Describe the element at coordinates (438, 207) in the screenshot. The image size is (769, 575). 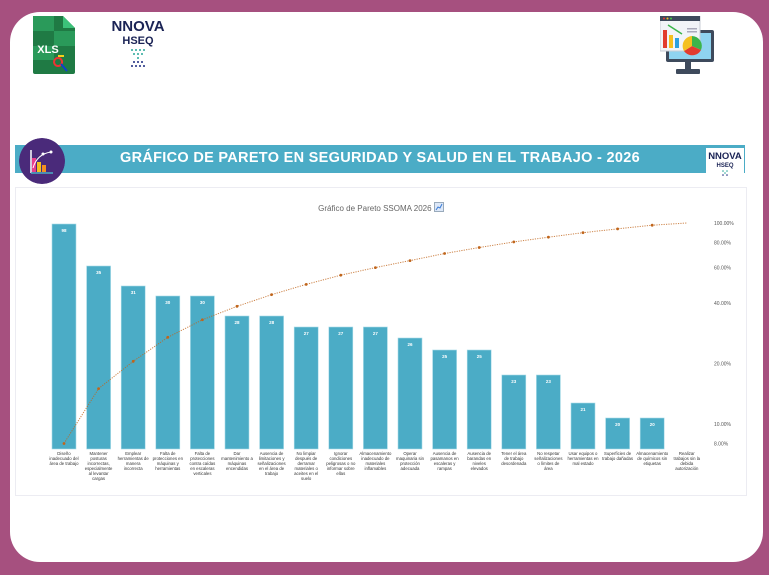
I see `chart-increasing-icon` at that location.